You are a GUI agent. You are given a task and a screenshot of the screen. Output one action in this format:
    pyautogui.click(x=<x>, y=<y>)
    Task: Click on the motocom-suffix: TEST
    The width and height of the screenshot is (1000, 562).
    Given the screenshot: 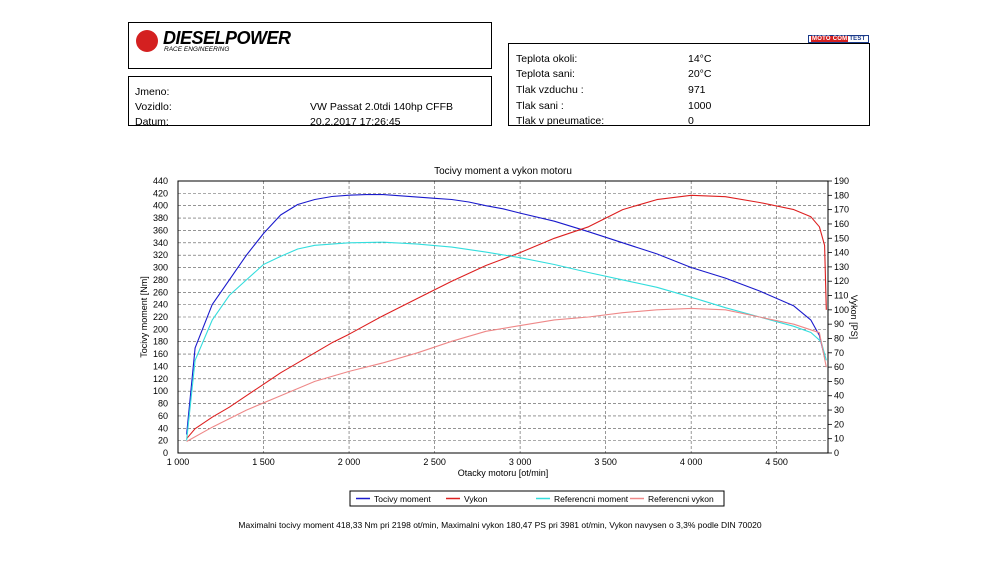 What is the action you would take?
    pyautogui.click(x=857, y=39)
    